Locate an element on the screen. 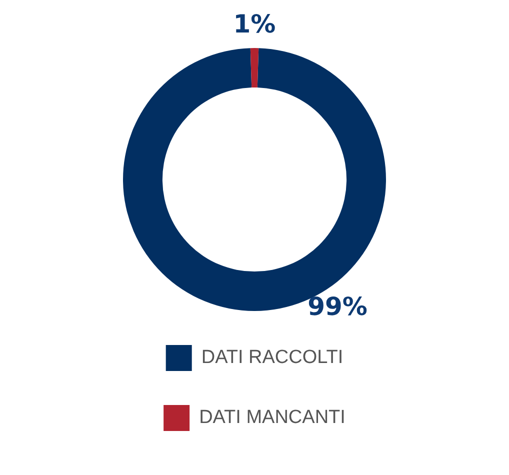 This screenshot has width=509, height=475. data-label: 1% is located at coordinates (254, 24).